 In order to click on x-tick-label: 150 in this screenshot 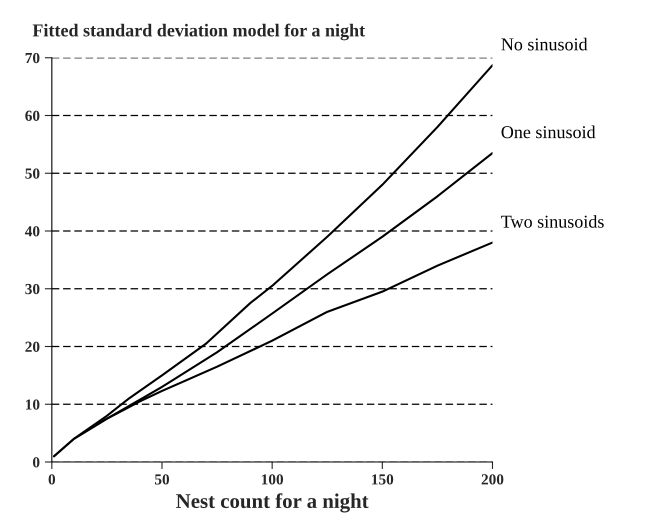, I will do `click(383, 479)`.